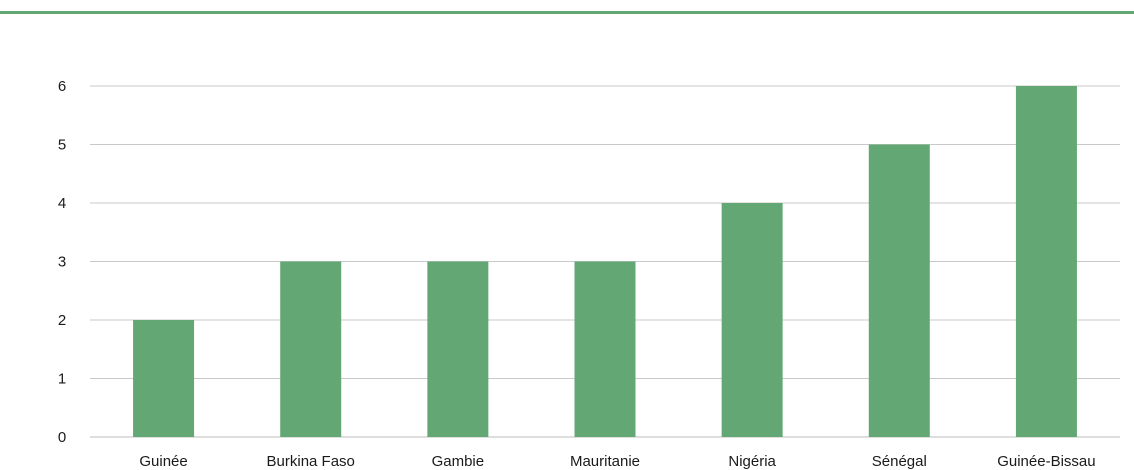  I want to click on x-tick-label: Nigéria, so click(752, 461).